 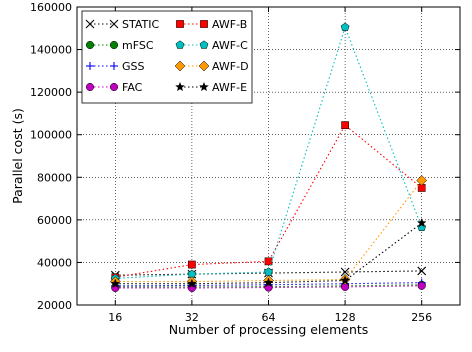 What do you see at coordinates (345, 317) in the screenshot?
I see `x-tick-label: 128` at bounding box center [345, 317].